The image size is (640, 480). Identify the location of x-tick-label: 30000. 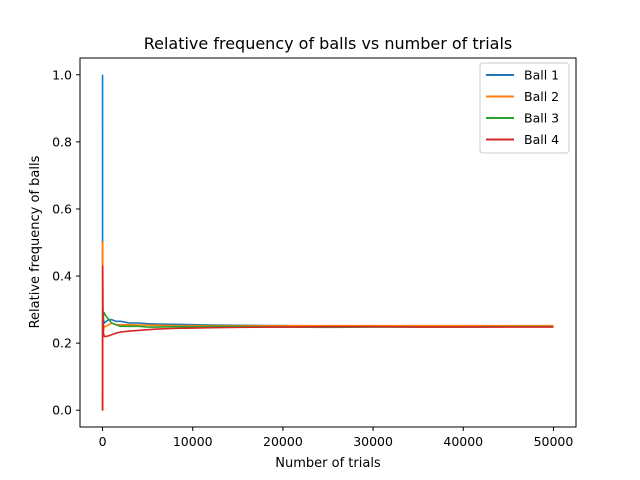
(373, 441).